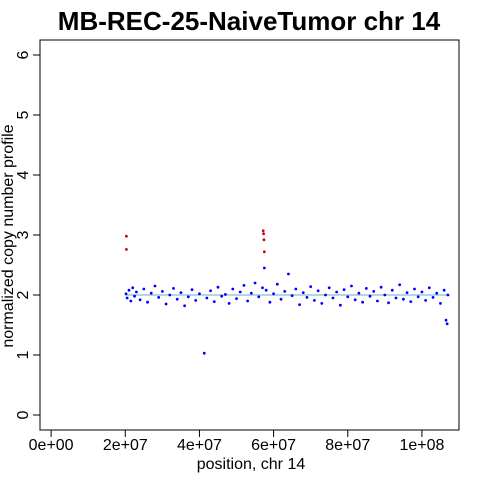 Image resolution: width=480 pixels, height=480 pixels. I want to click on x-tick-label-3: 6e+07, so click(273, 445).